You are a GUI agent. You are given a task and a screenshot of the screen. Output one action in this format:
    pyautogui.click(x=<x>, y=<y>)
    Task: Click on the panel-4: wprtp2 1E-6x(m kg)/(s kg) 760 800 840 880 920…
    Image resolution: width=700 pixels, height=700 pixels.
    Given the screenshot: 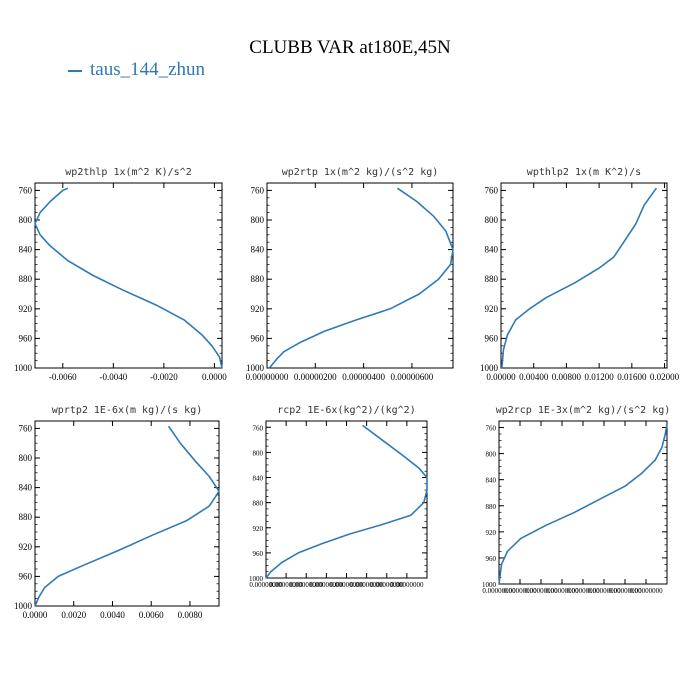 What is the action you would take?
    pyautogui.click(x=117, y=512)
    